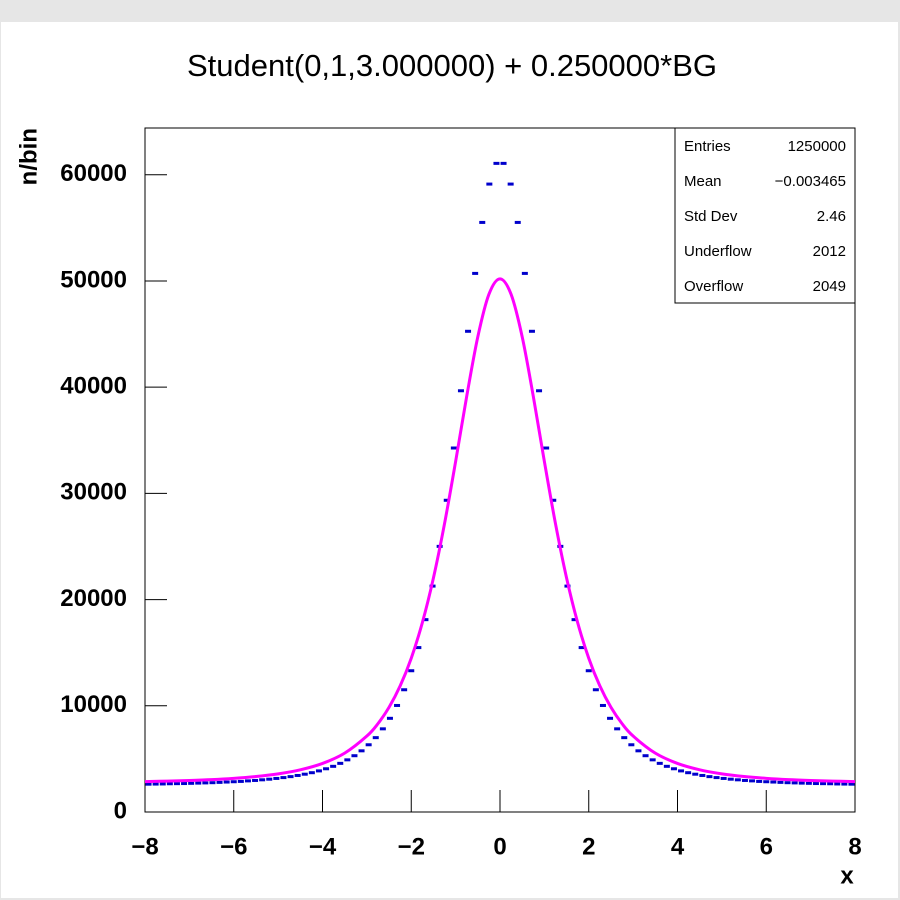  I want to click on y-tick-label: 50000, so click(93, 279).